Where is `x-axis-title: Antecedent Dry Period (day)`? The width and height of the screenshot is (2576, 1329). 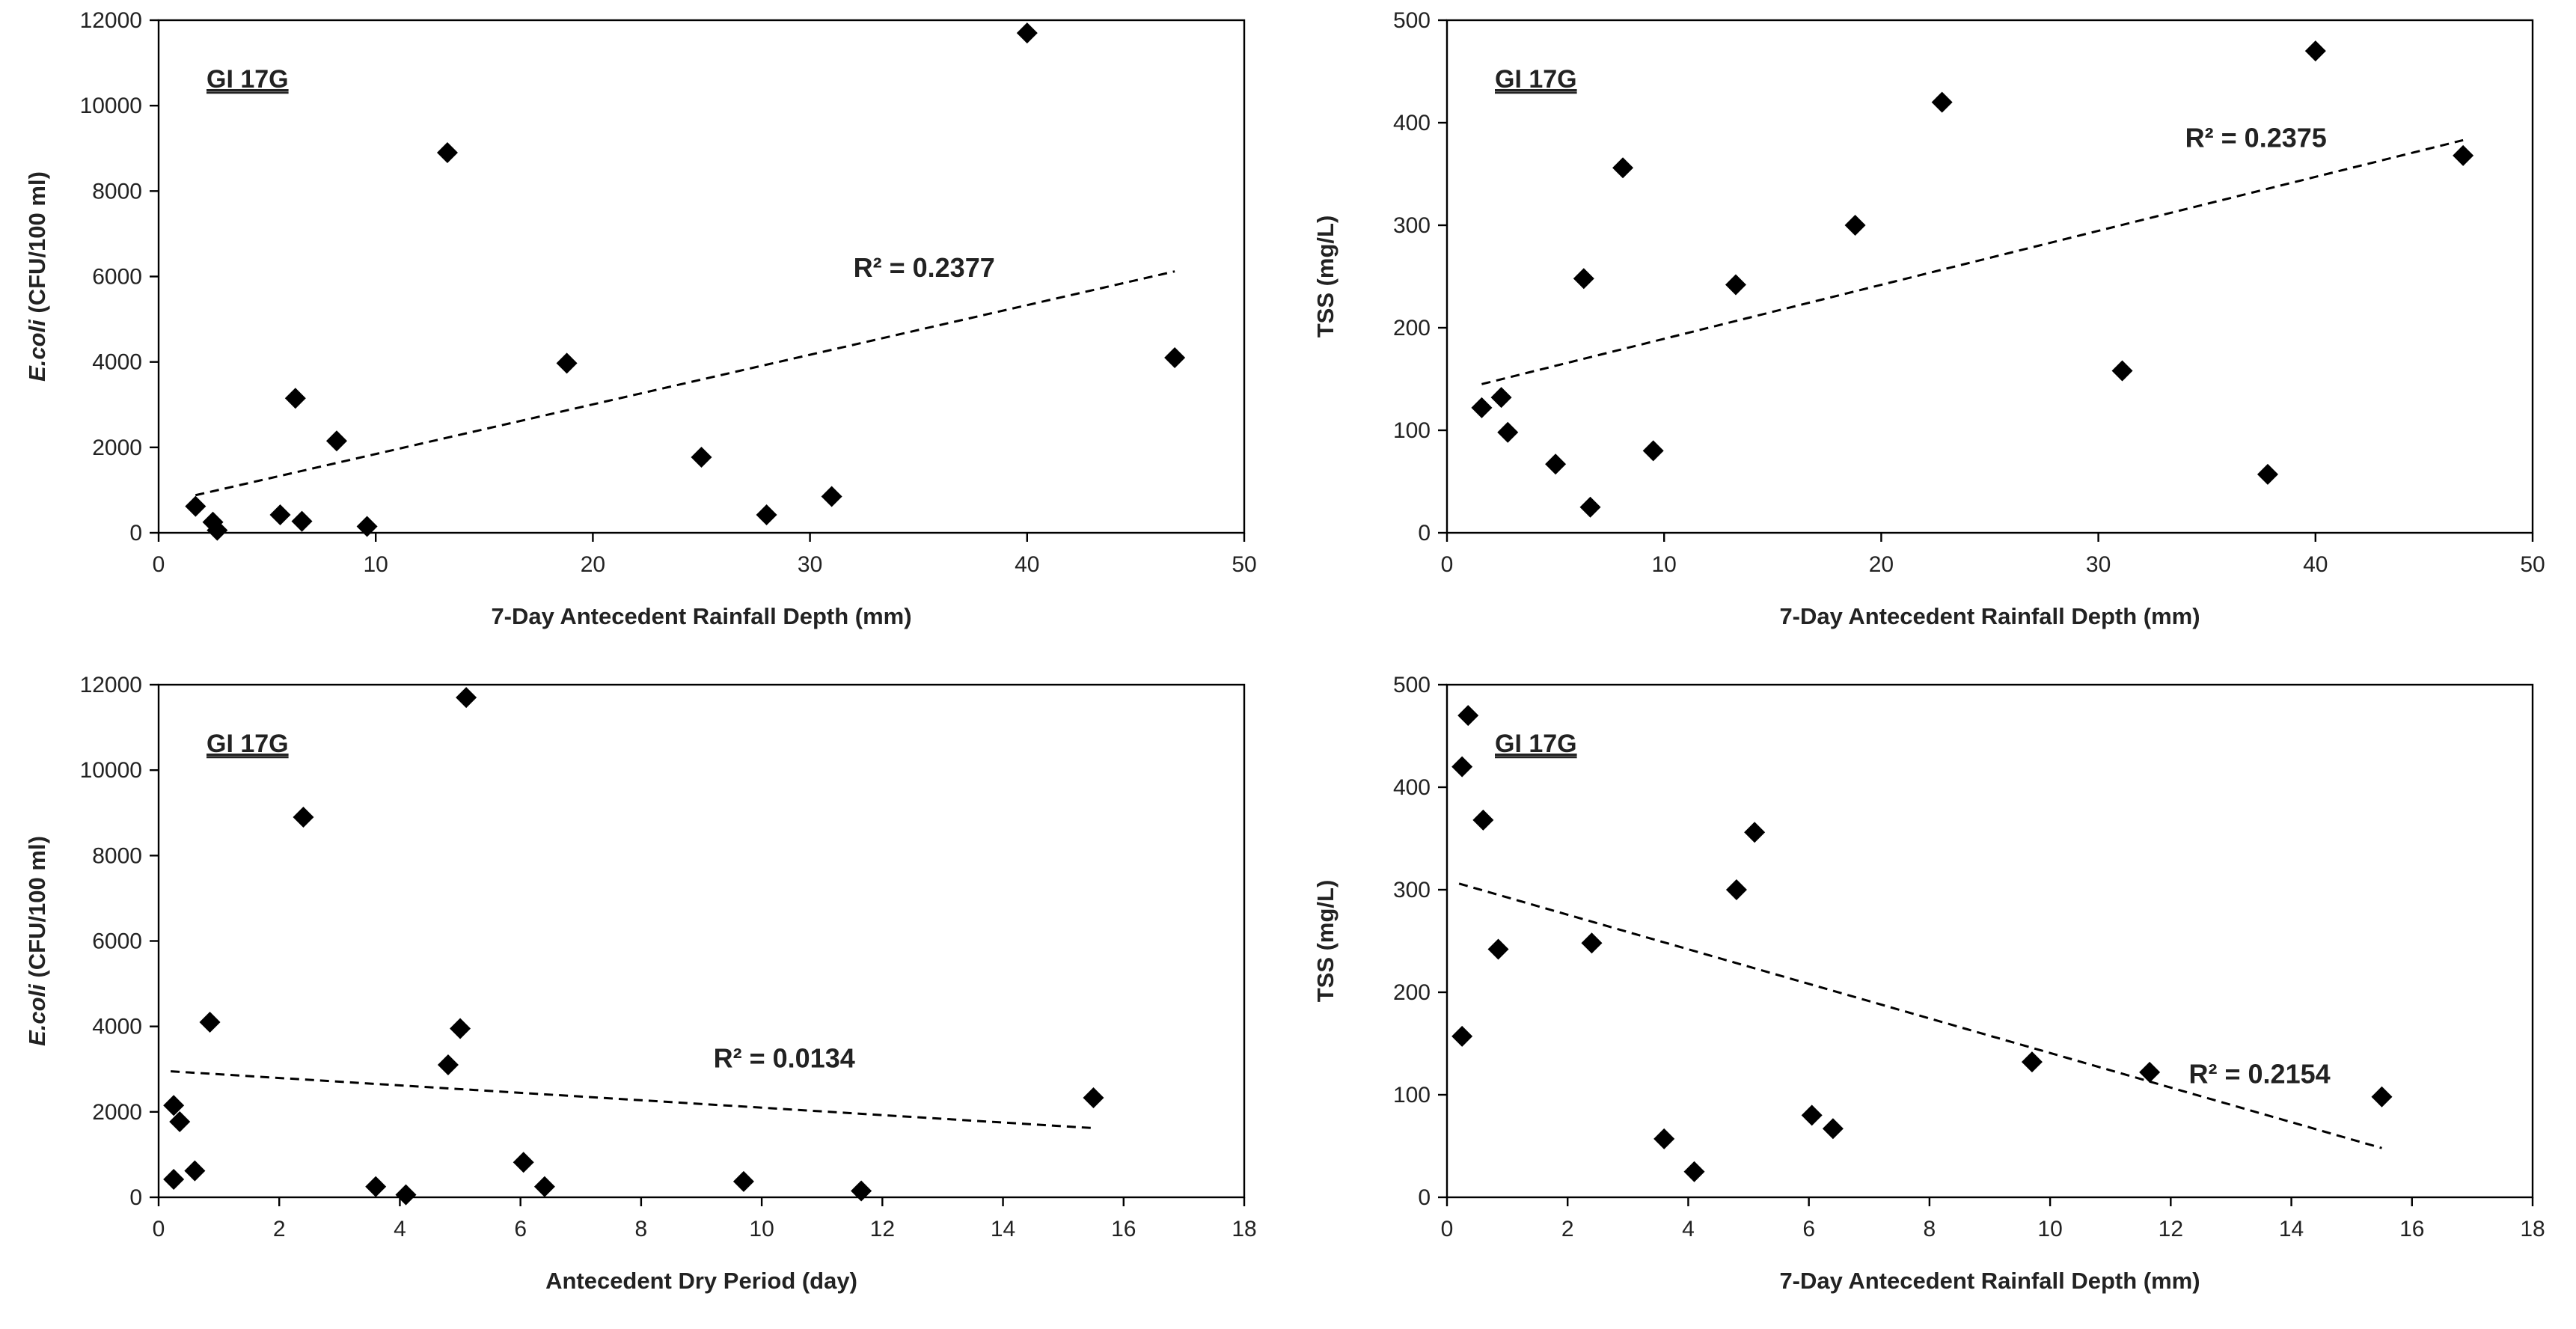 x-axis-title: Antecedent Dry Period (day) is located at coordinates (701, 1281).